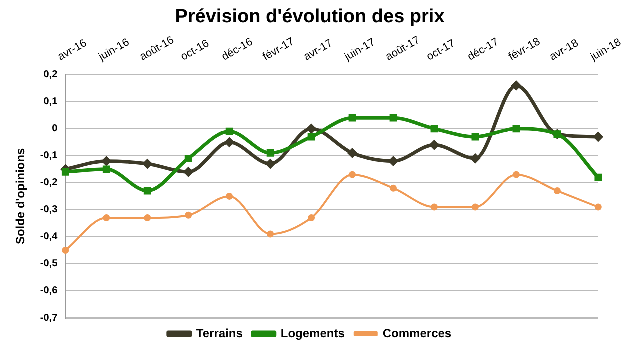  I want to click on y-tick-label: -0,6, so click(49, 291).